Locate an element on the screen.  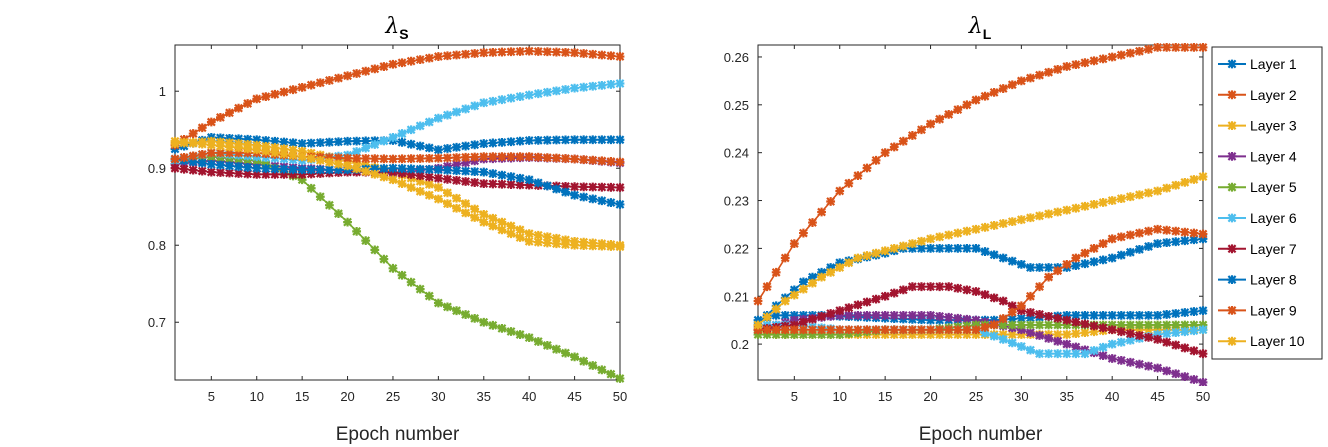
legend-item: Layer 8 is located at coordinates (1257, 280).